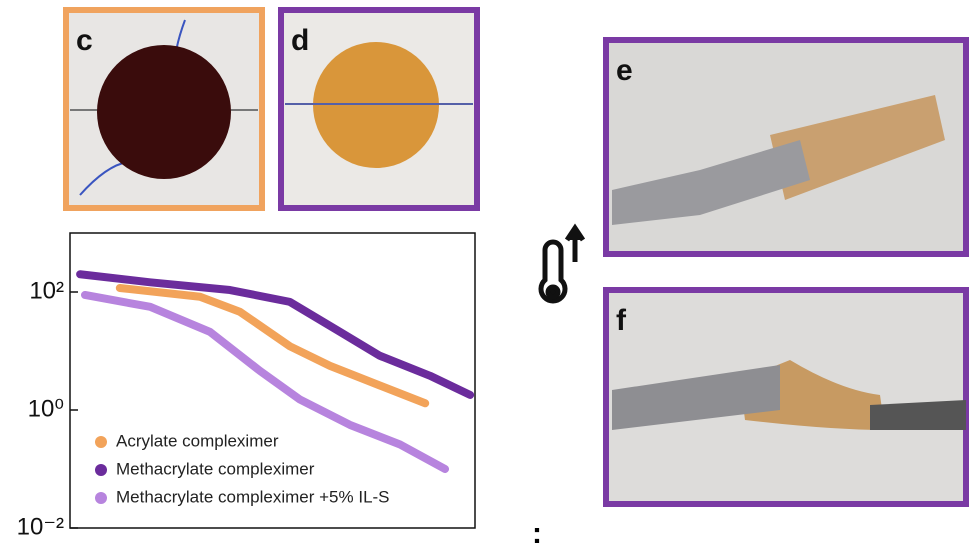 The width and height of the screenshot is (970, 545). What do you see at coordinates (215, 468) in the screenshot?
I see `legend-label: Methacrylate compleximer` at bounding box center [215, 468].